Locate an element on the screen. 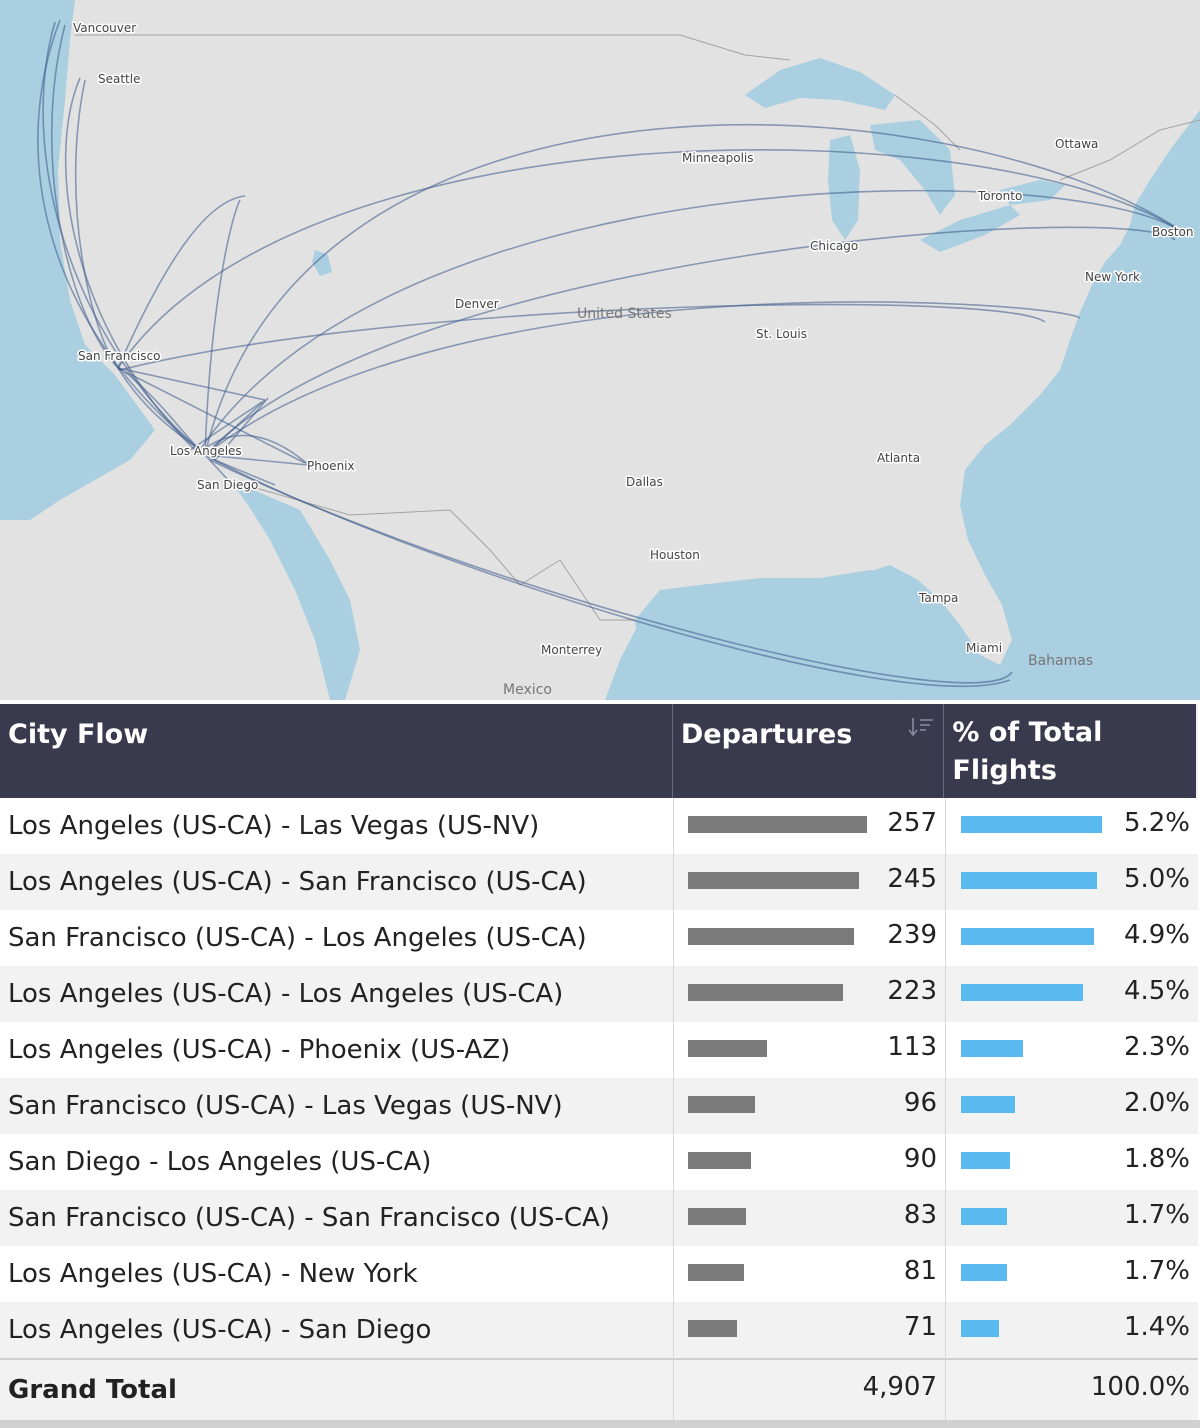 This screenshot has width=1200, height=1428. lake-ontario is located at coordinates (1032, 192).